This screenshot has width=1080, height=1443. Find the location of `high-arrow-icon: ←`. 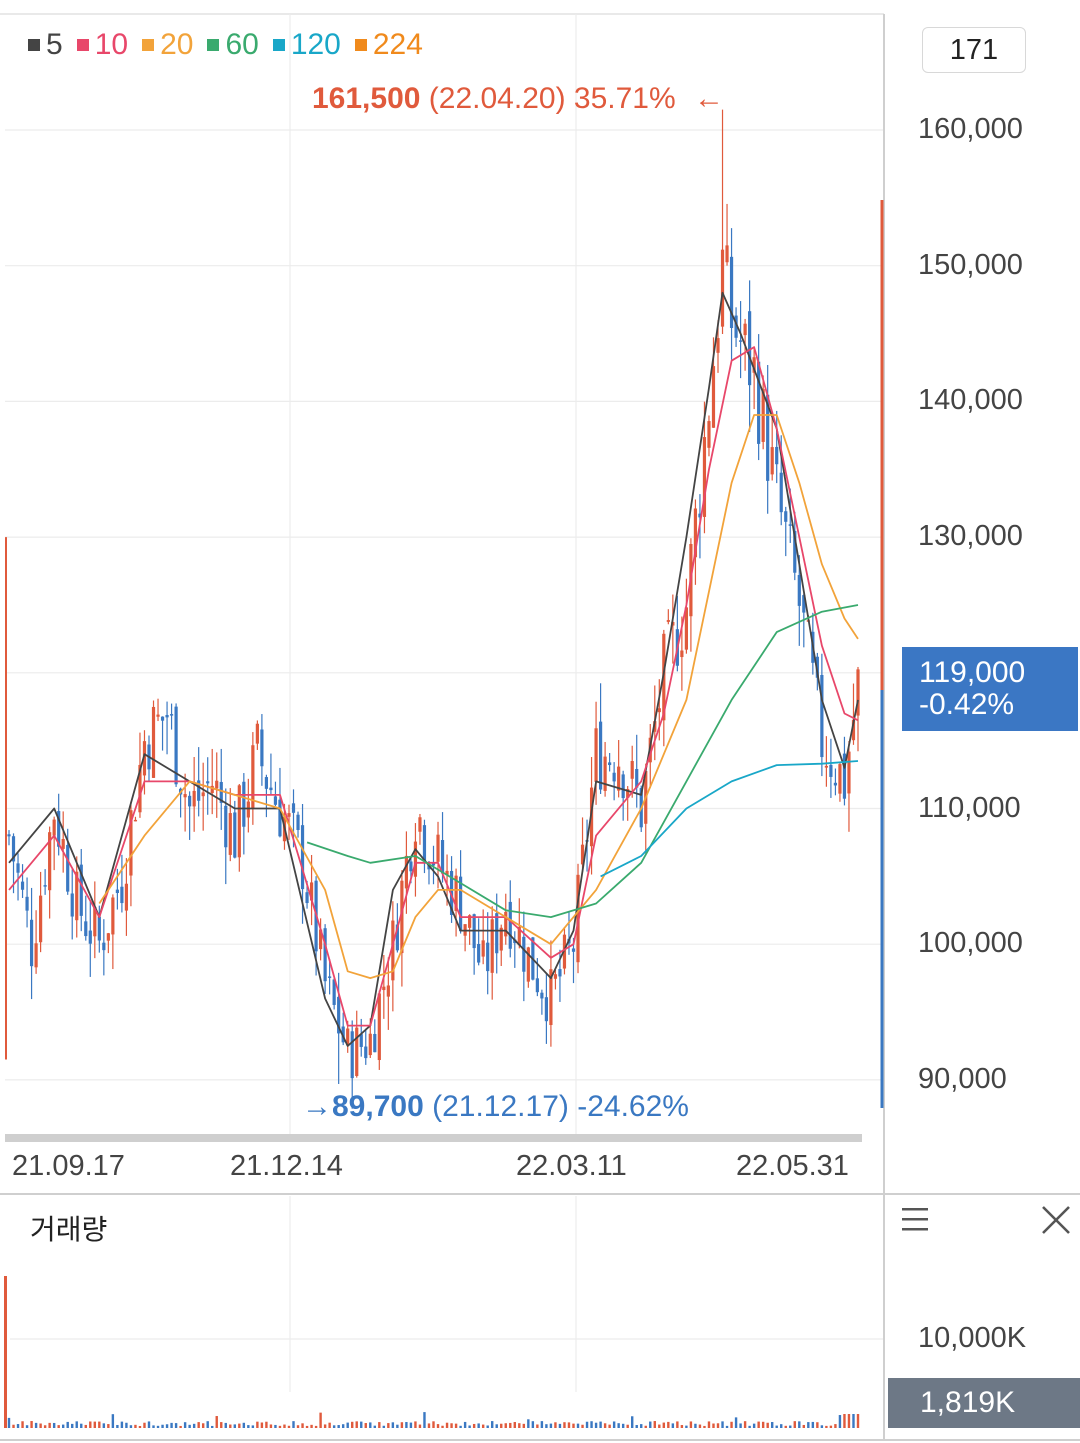

high-arrow-icon: ← is located at coordinates (709, 98).